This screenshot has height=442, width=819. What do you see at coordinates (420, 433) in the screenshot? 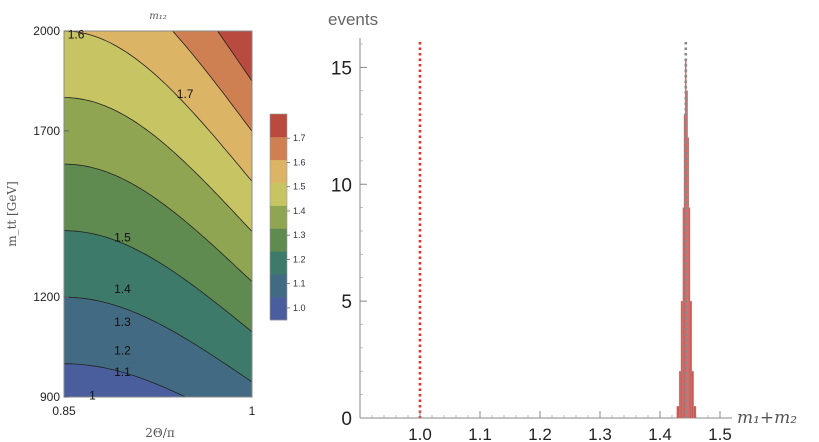
I see `histogram-x-tick-label: 1.0` at bounding box center [420, 433].